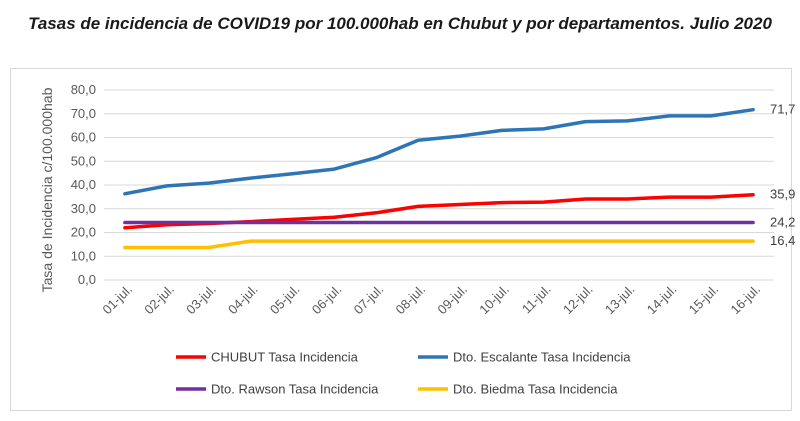 The width and height of the screenshot is (800, 421). I want to click on x-tick-label: 09-jul., so click(452, 300).